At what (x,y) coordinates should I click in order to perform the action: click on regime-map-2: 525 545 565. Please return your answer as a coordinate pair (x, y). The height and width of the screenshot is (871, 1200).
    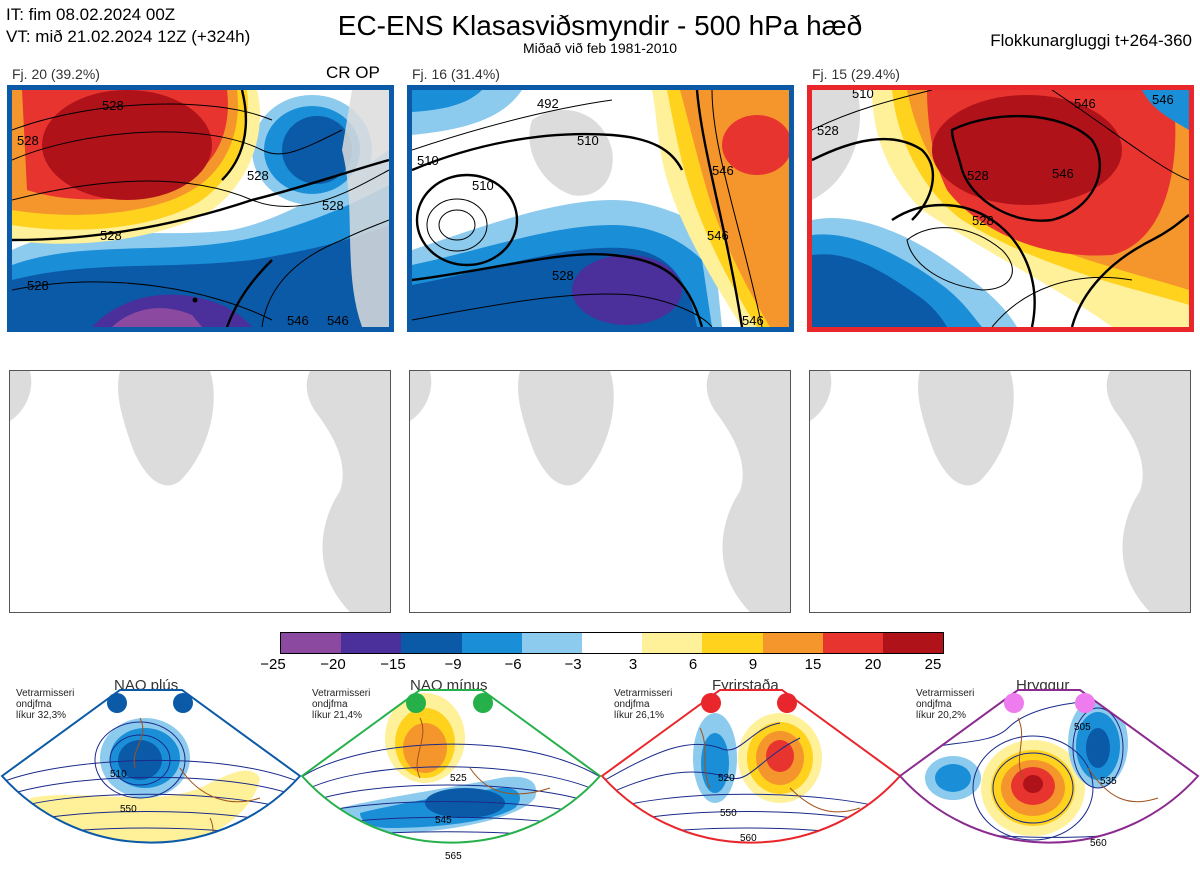
    Looking at the image, I should click on (451, 779).